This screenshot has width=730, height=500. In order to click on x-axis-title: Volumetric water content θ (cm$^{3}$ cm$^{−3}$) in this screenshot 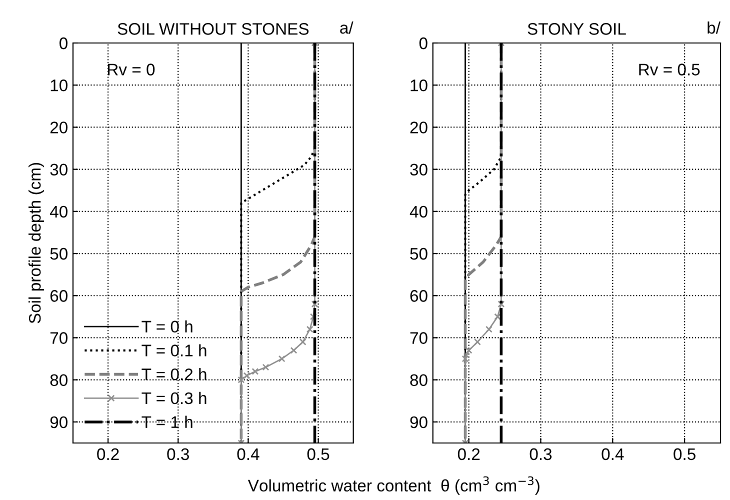, I will do `click(394, 485)`.